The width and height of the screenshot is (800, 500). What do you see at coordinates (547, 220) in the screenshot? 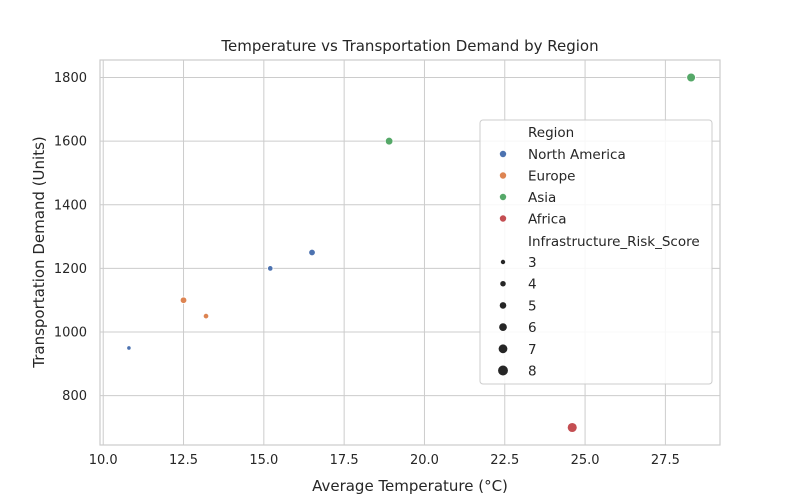
I see `legend-hue-label: Africa` at bounding box center [547, 220].